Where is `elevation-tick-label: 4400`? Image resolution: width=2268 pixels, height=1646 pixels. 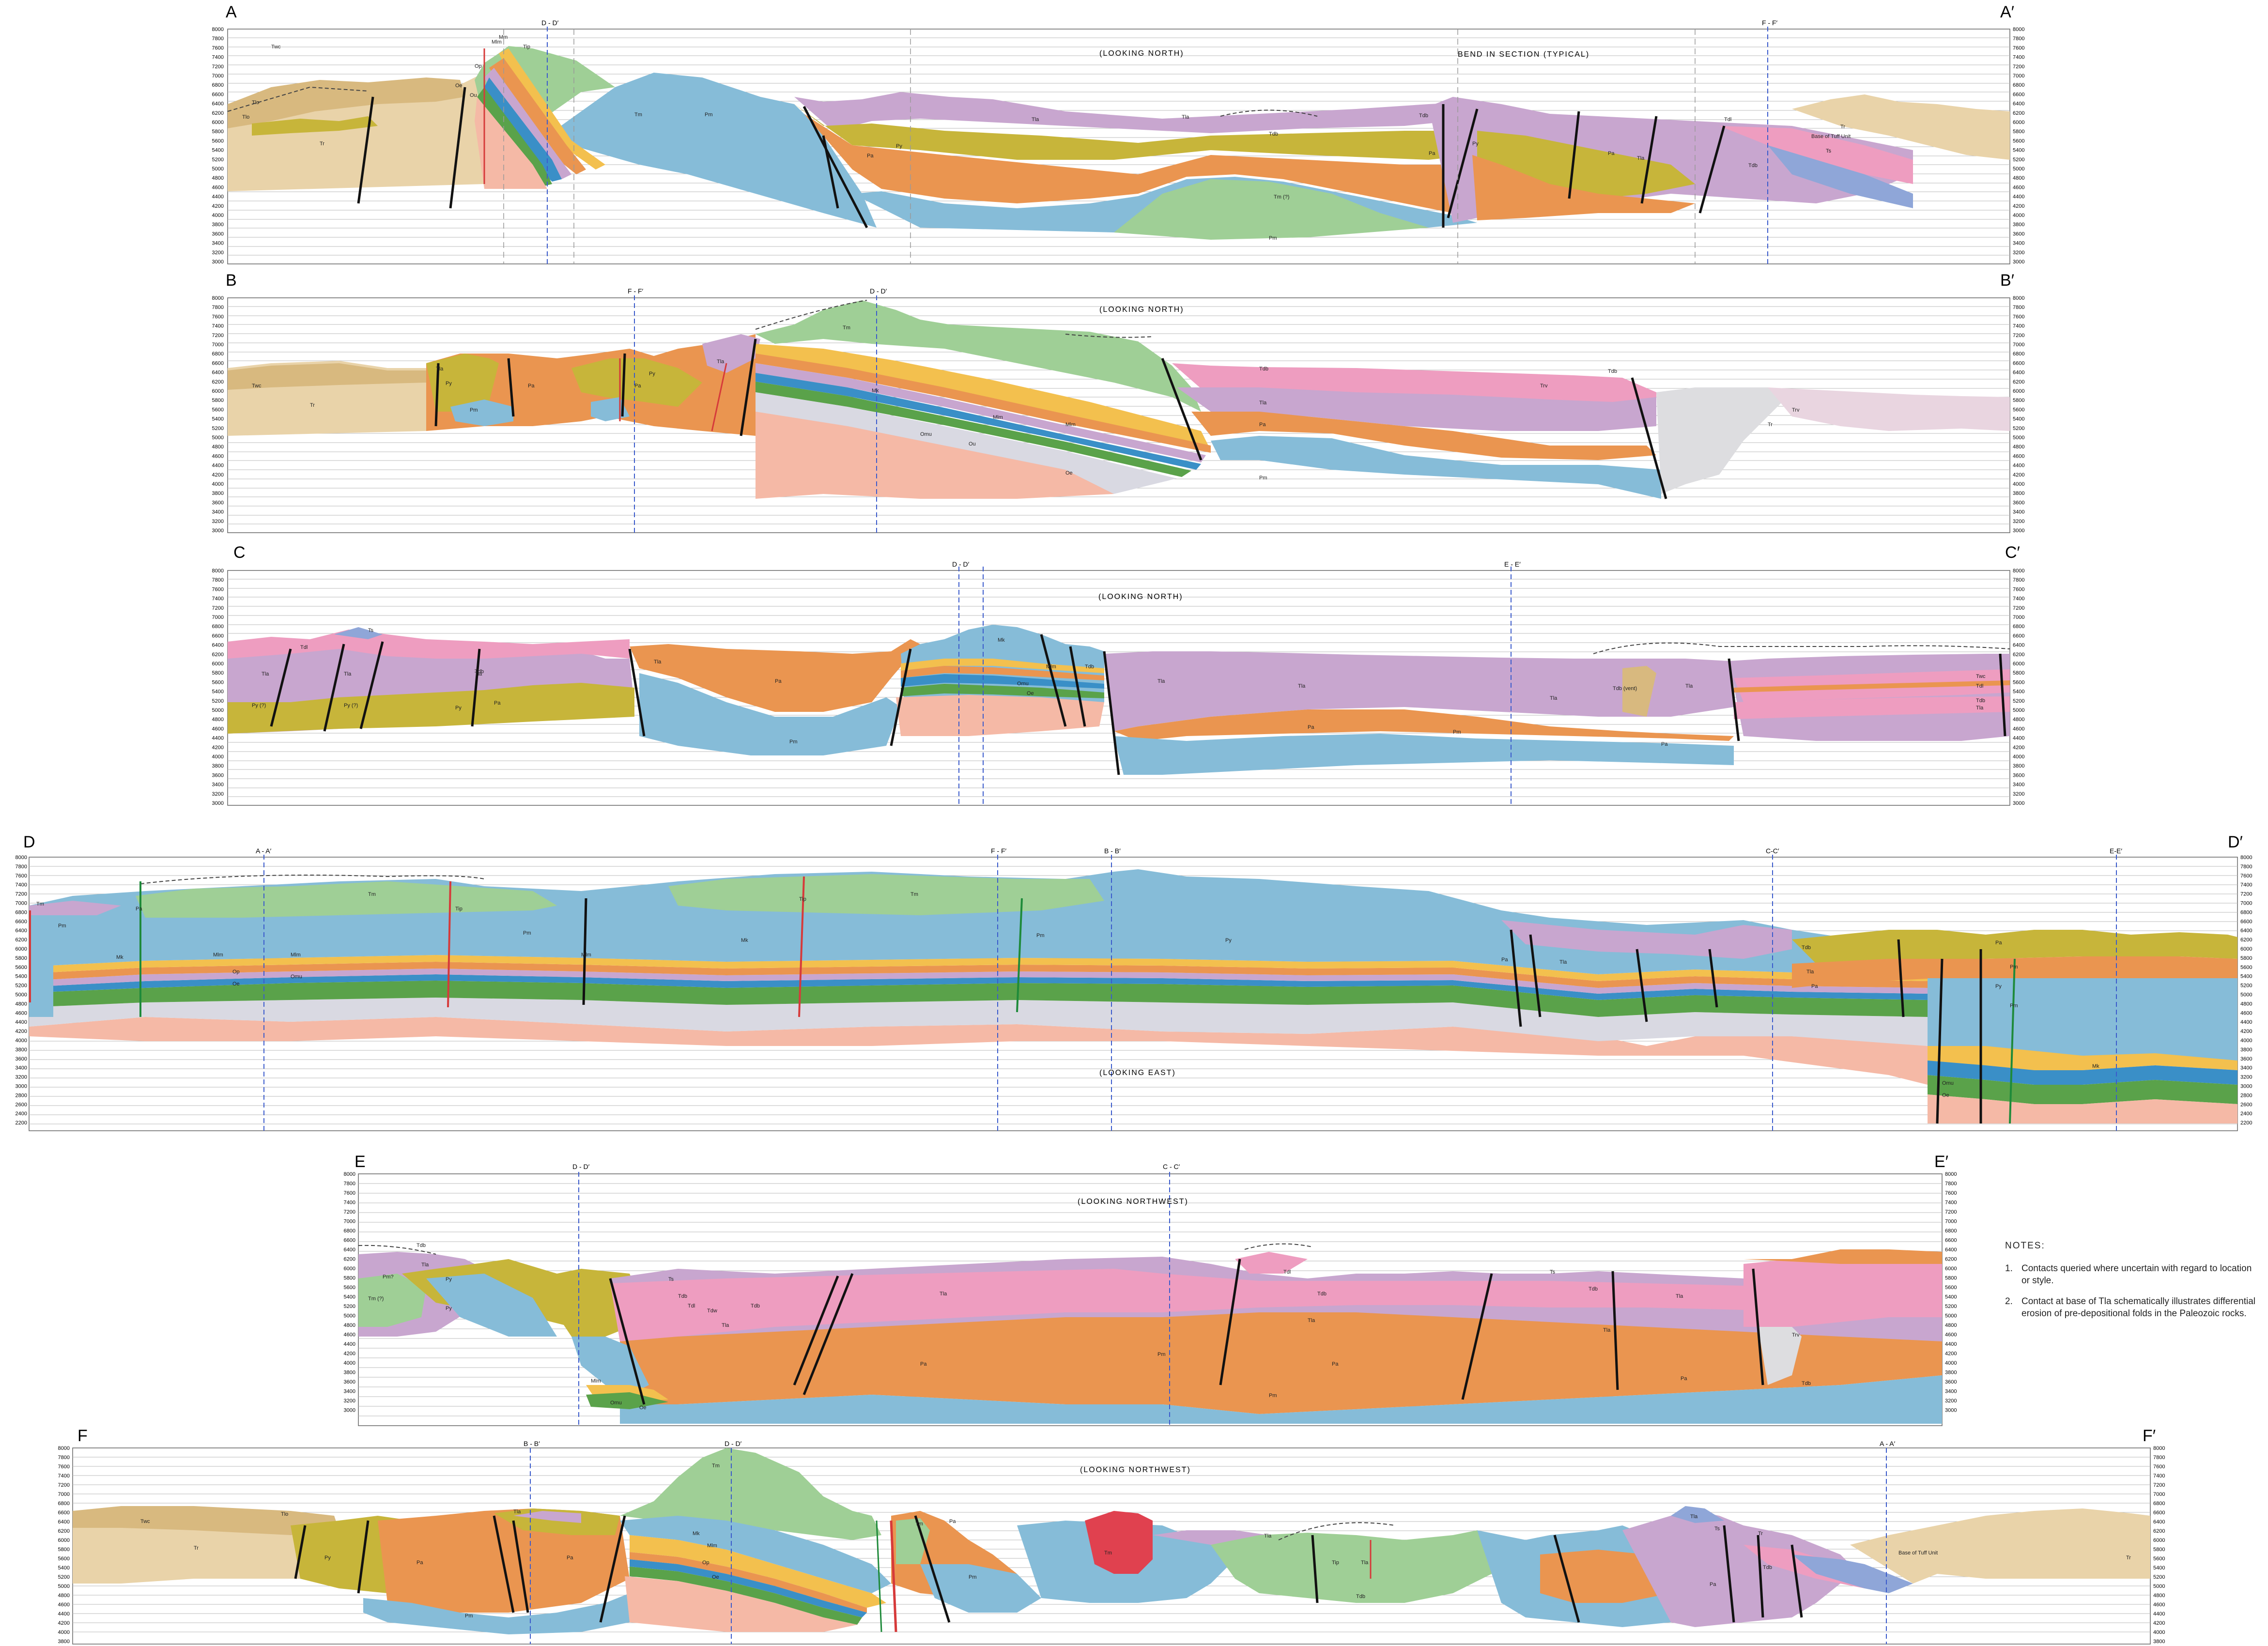 elevation-tick-label: 4400 is located at coordinates (218, 466).